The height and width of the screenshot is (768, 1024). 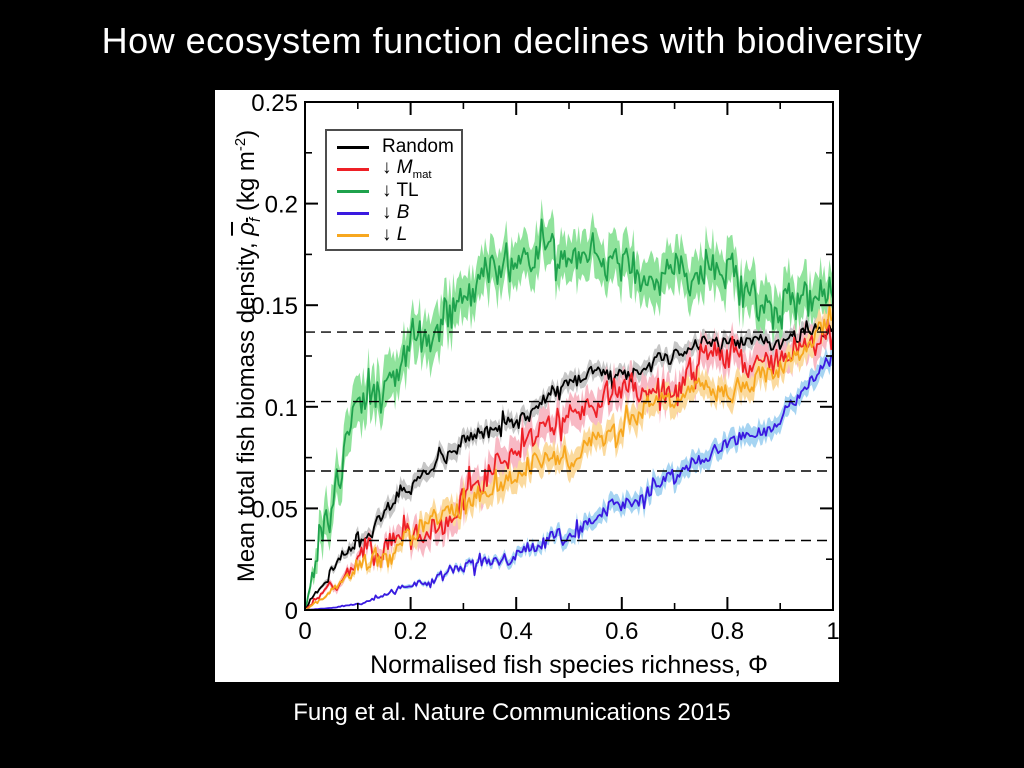 What do you see at coordinates (281, 408) in the screenshot?
I see `y-tick-label: 0.1` at bounding box center [281, 408].